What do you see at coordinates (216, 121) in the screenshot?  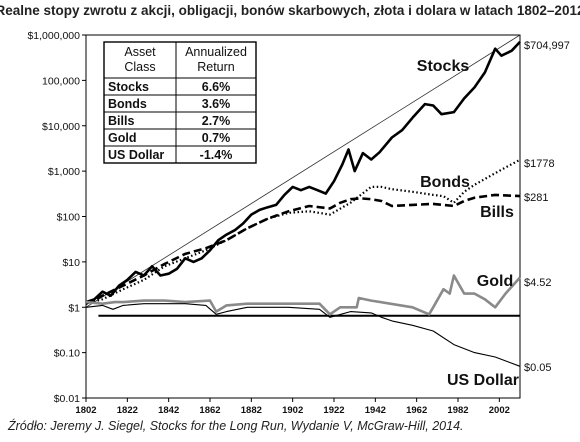 I see `table-cell-return: 2.7%` at bounding box center [216, 121].